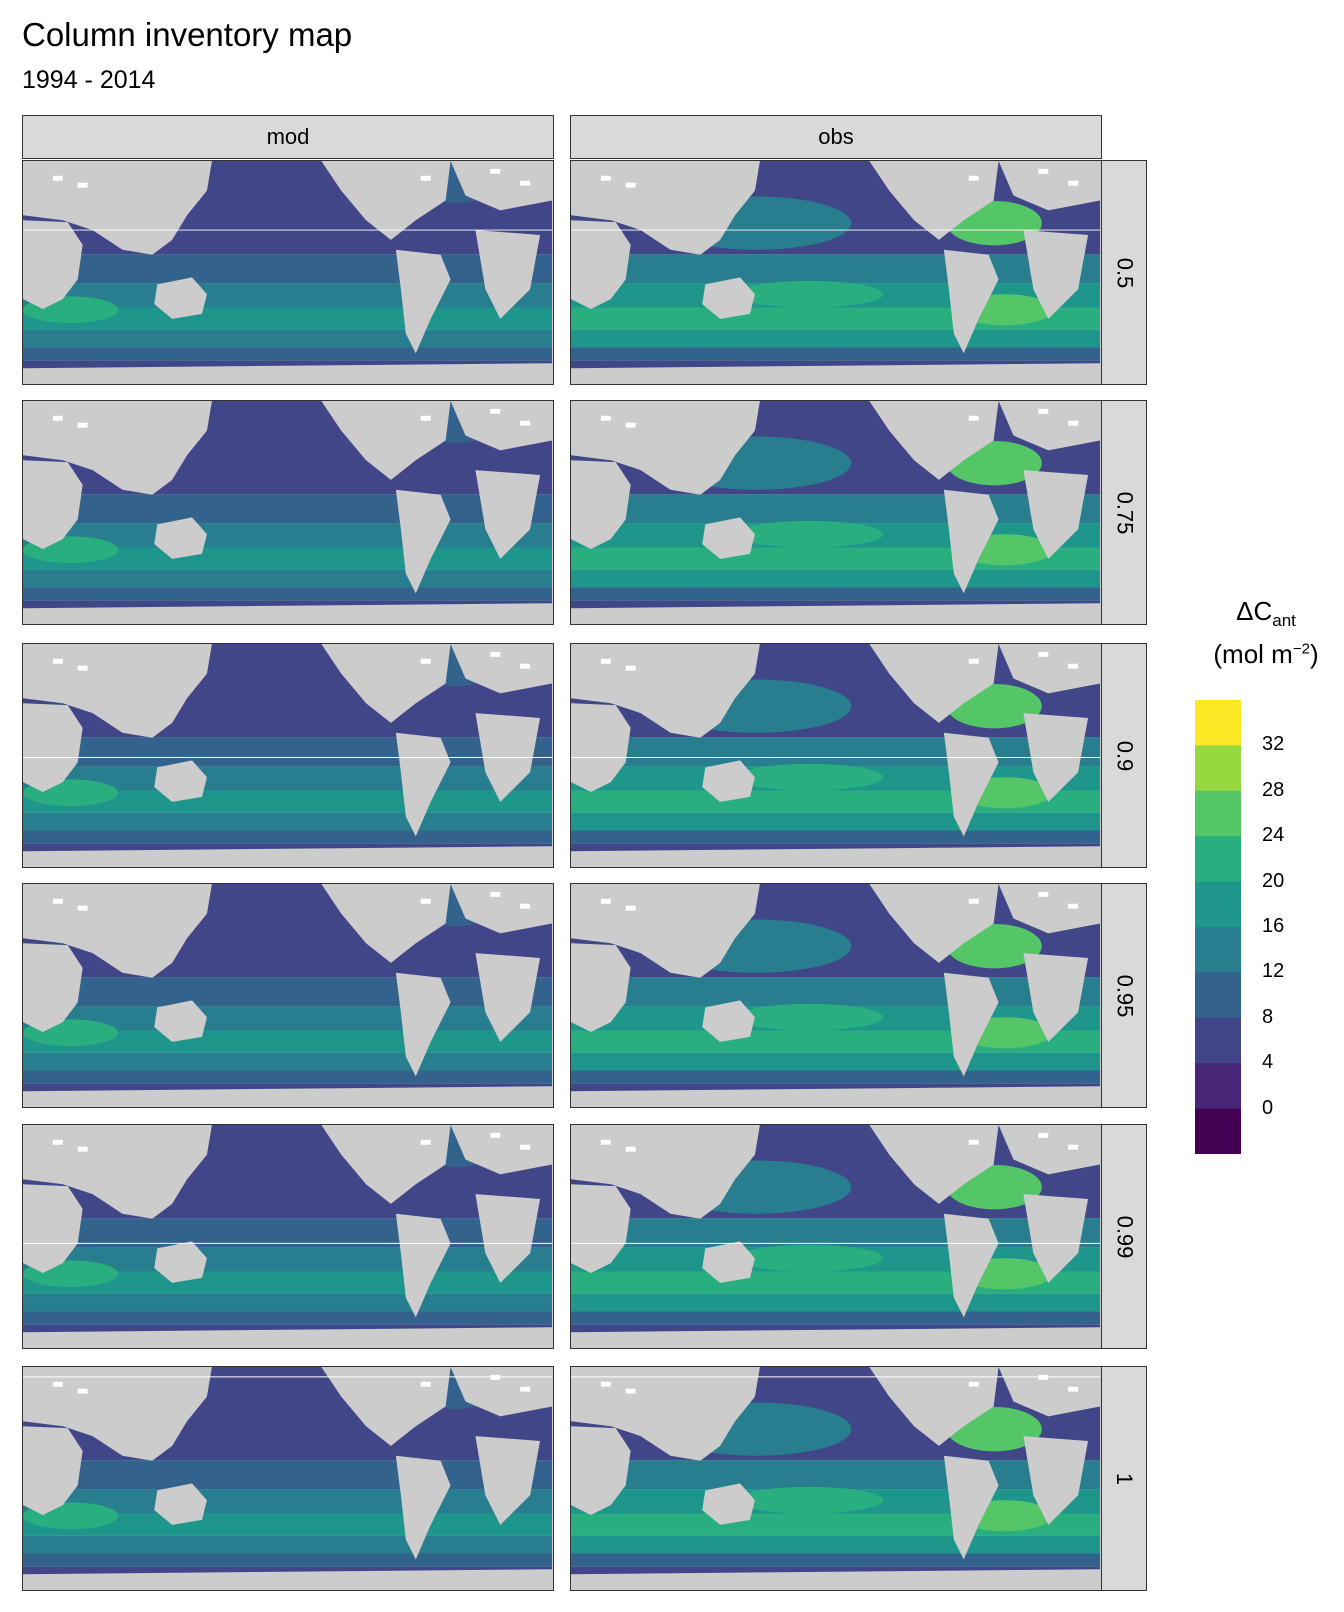 This screenshot has width=1344, height=1612. I want to click on map-panel-obs-0.95, so click(836, 995).